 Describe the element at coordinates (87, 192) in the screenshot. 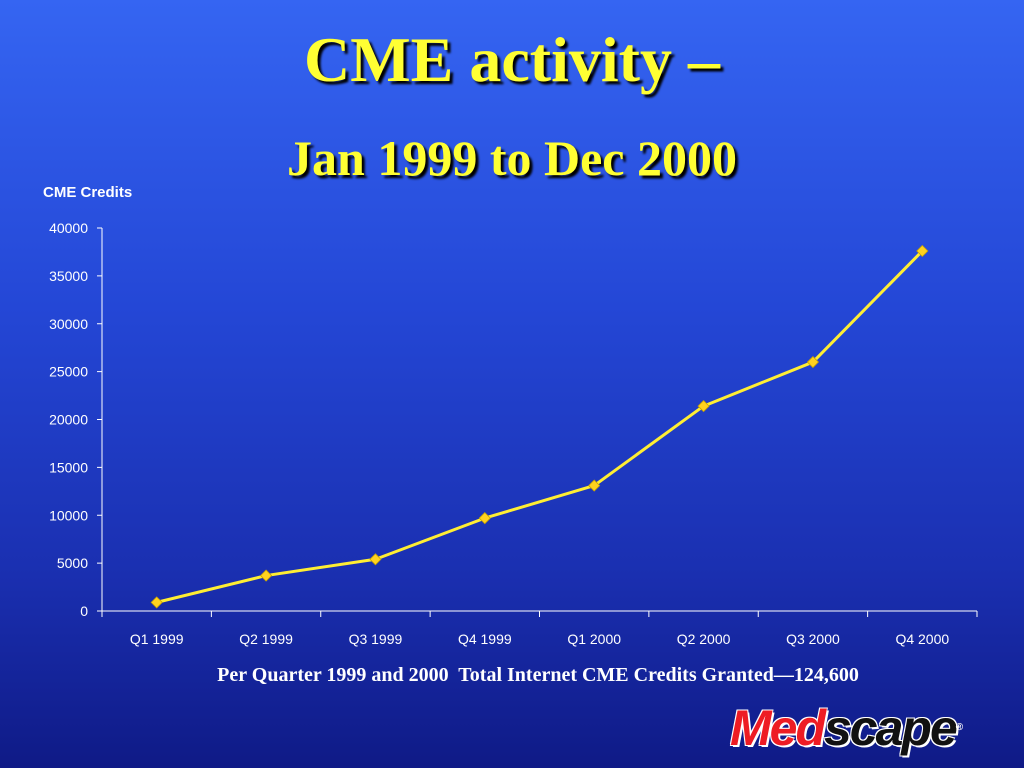

I see `y-axis-title: CME Credits` at that location.